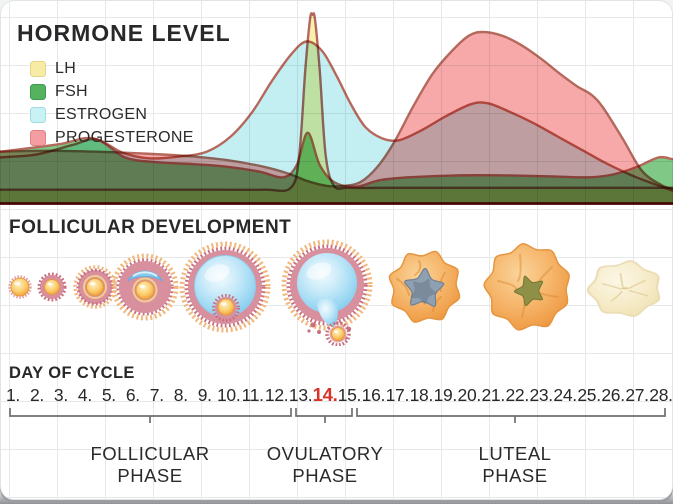 The image size is (673, 504). Describe the element at coordinates (204, 395) in the screenshot. I see `day-9: 9.` at that location.